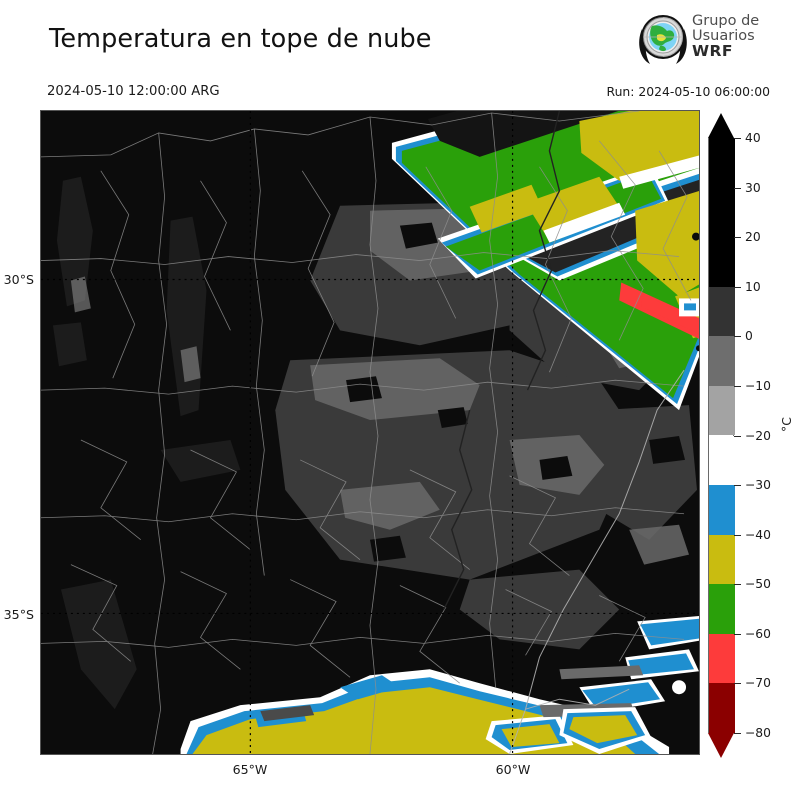  Describe the element at coordinates (250, 769) in the screenshot. I see `lon-label-65w: 65°W` at that location.